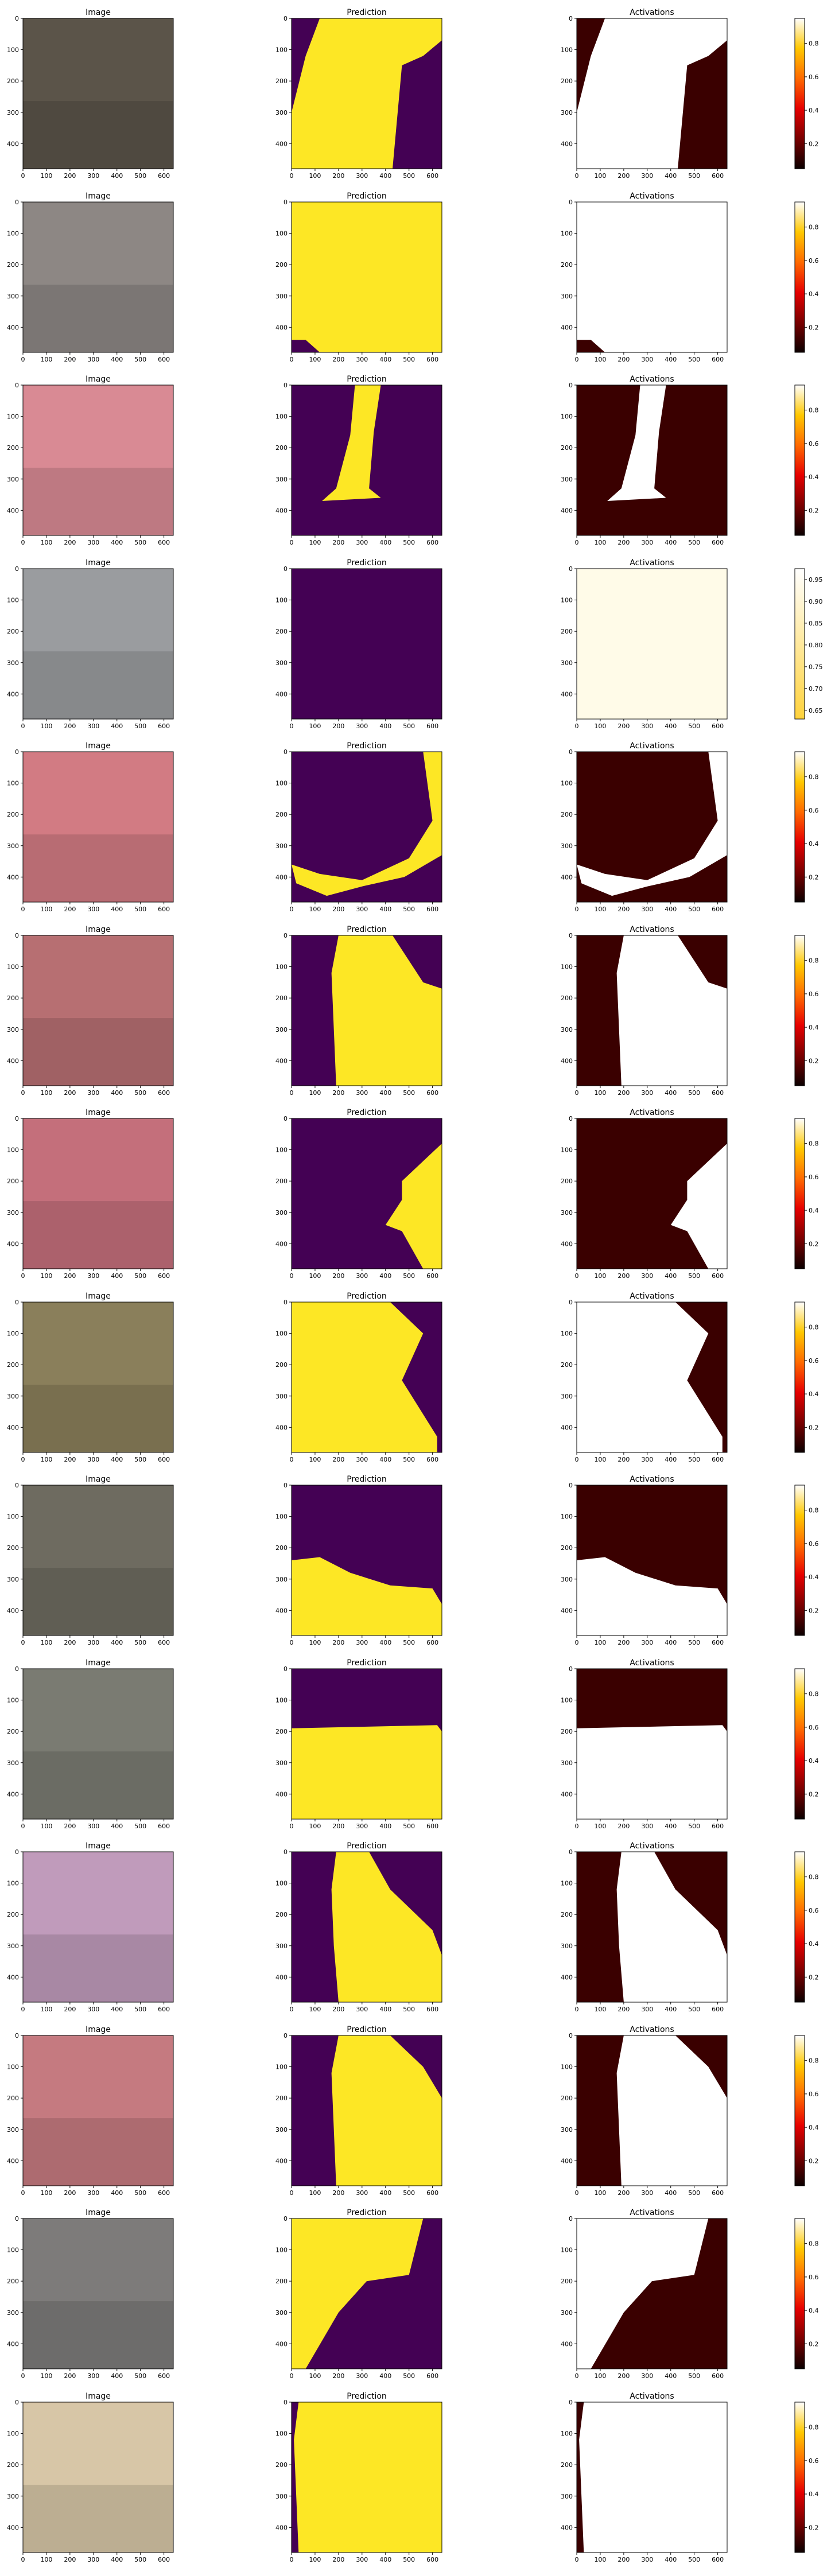 This screenshot has height=2576, width=835. Describe the element at coordinates (338, 2009) in the screenshot. I see `prediction-axis-xtick-label: 200` at that location.